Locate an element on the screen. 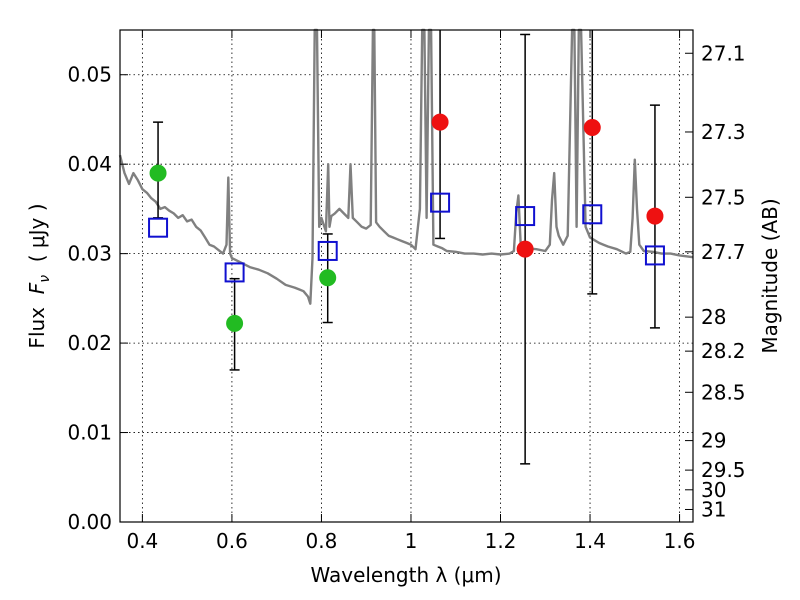 This screenshot has height=600, width=800. x-tick-label: 0.8 is located at coordinates (322, 541).